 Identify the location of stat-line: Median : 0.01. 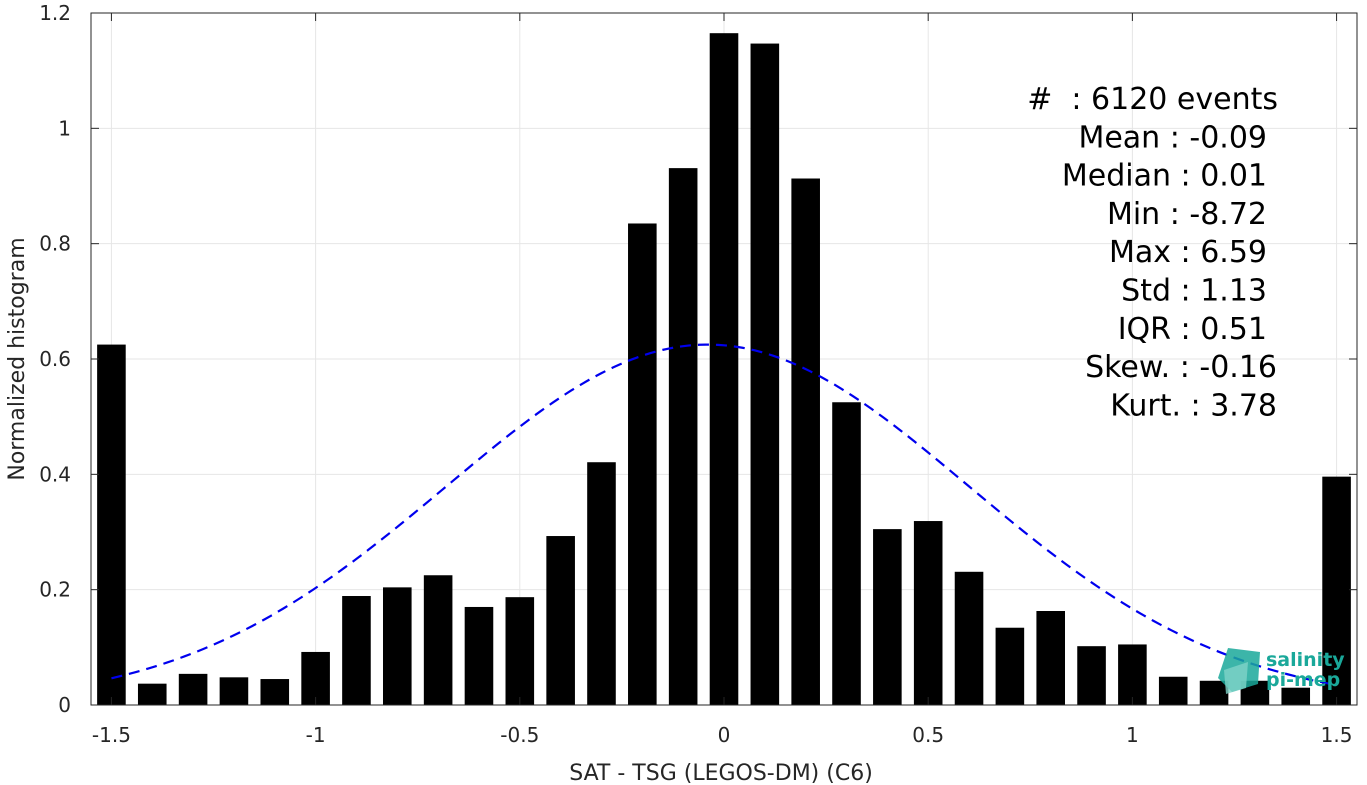
(1164, 176).